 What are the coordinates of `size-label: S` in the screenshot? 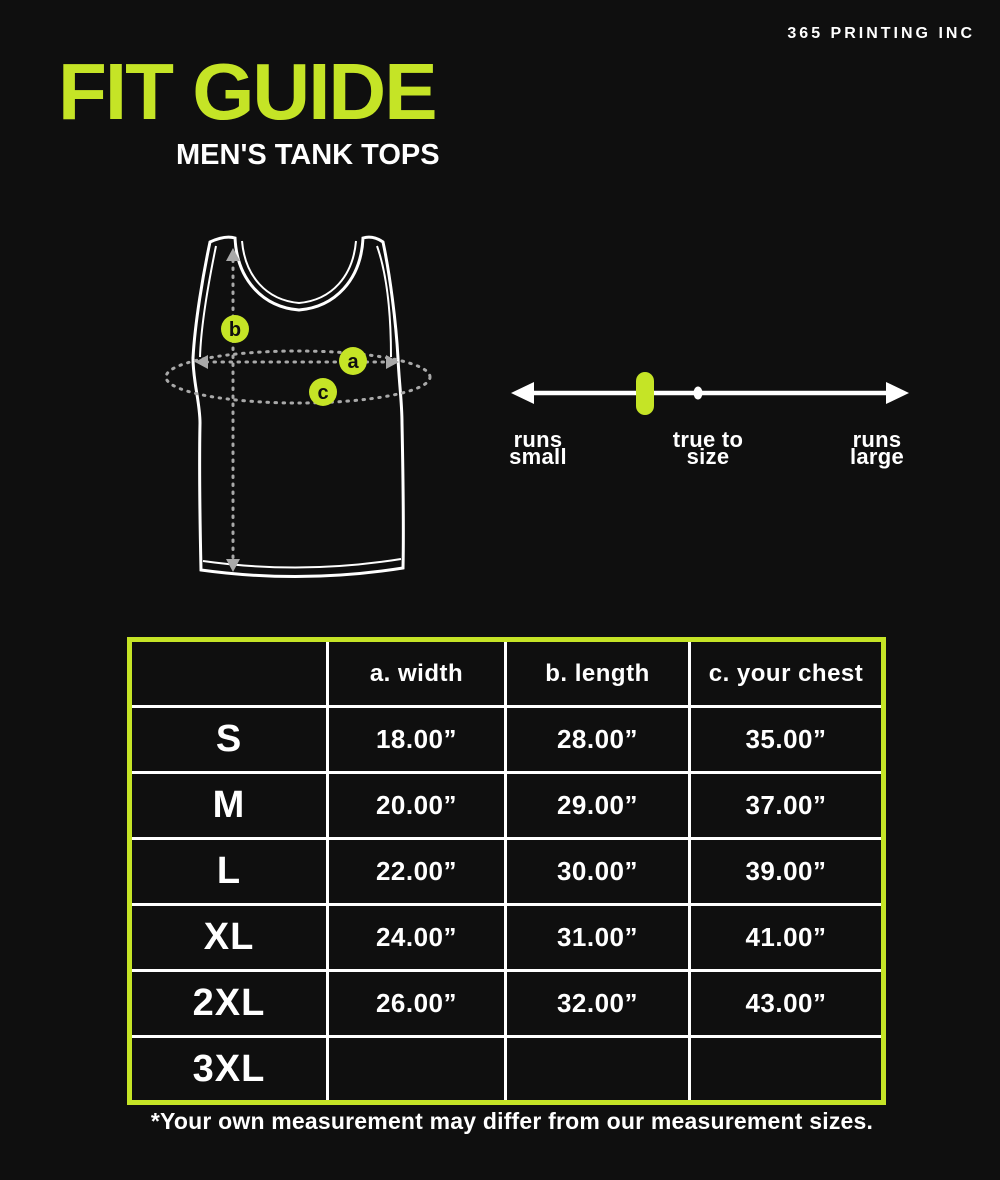 It's located at (228, 739).